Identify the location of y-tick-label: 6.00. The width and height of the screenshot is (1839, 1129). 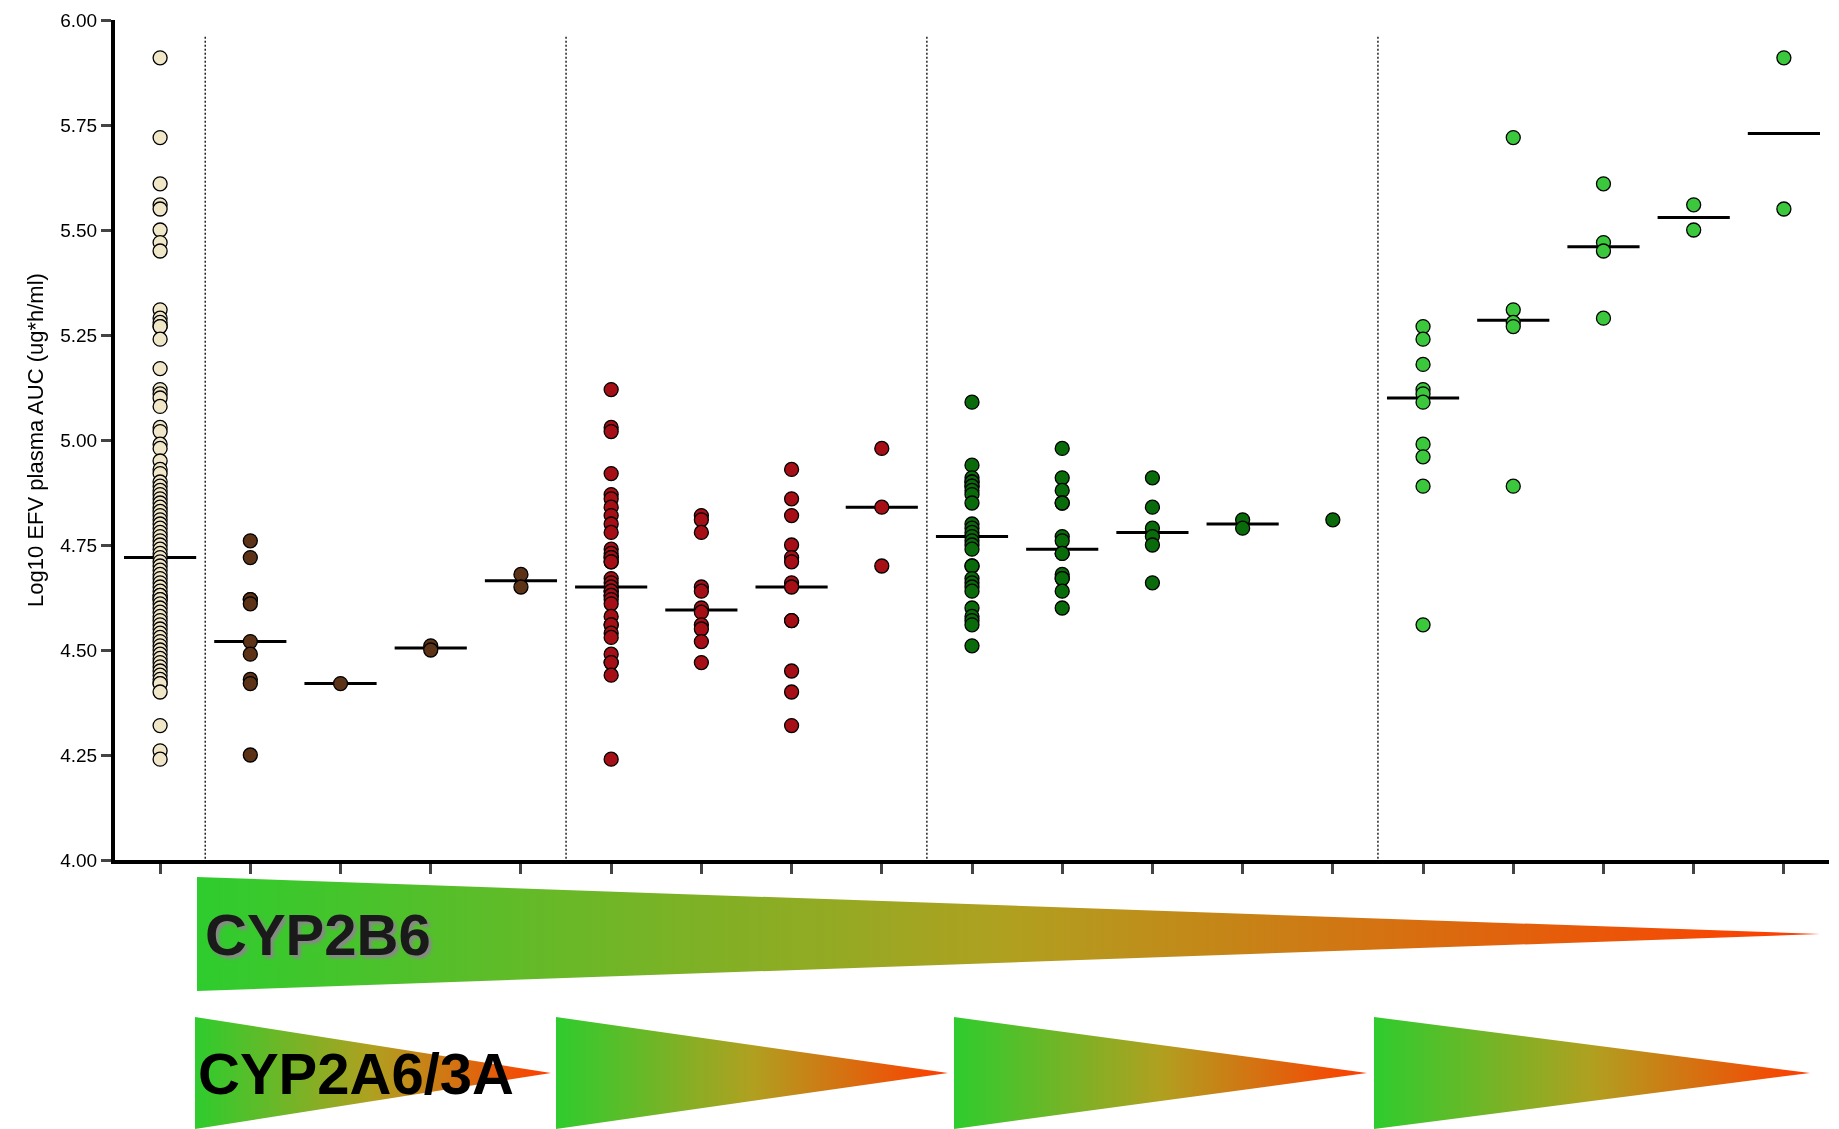
(79, 20).